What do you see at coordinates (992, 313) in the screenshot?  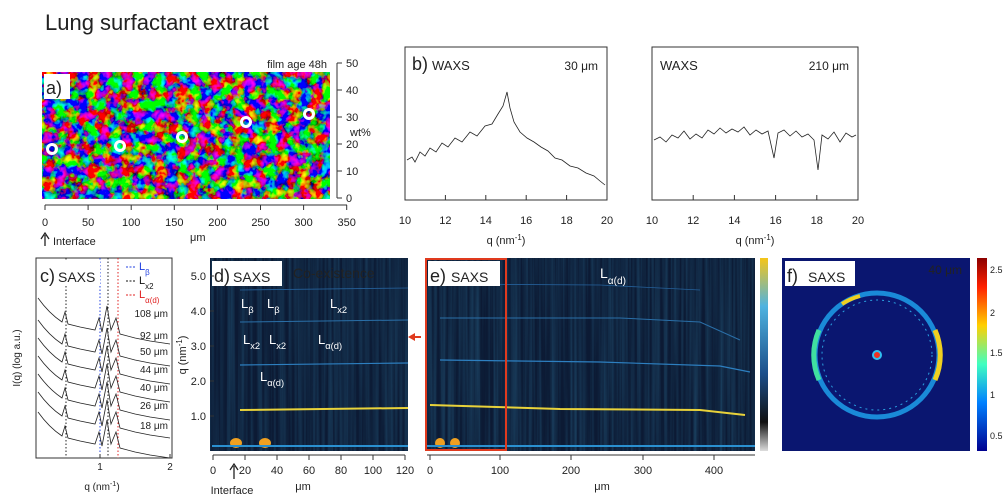 I see `colorbar-tick-label: 2` at bounding box center [992, 313].